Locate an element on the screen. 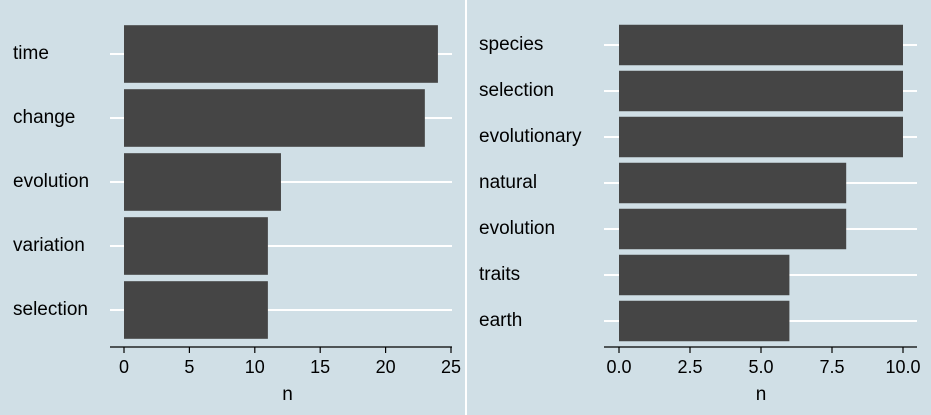 Image resolution: width=931 pixels, height=415 pixels. bar-natural is located at coordinates (733, 183).